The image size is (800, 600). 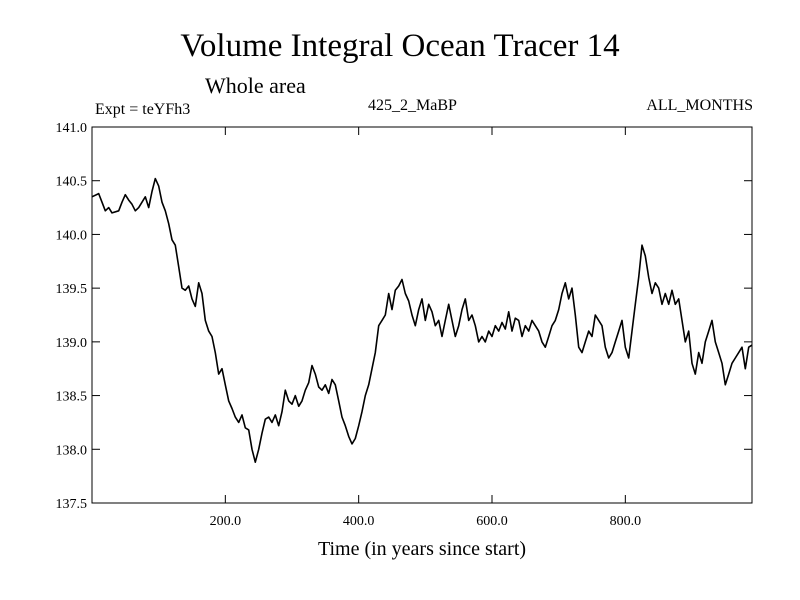 I want to click on chart-subtitle: Whole area, so click(x=255, y=85).